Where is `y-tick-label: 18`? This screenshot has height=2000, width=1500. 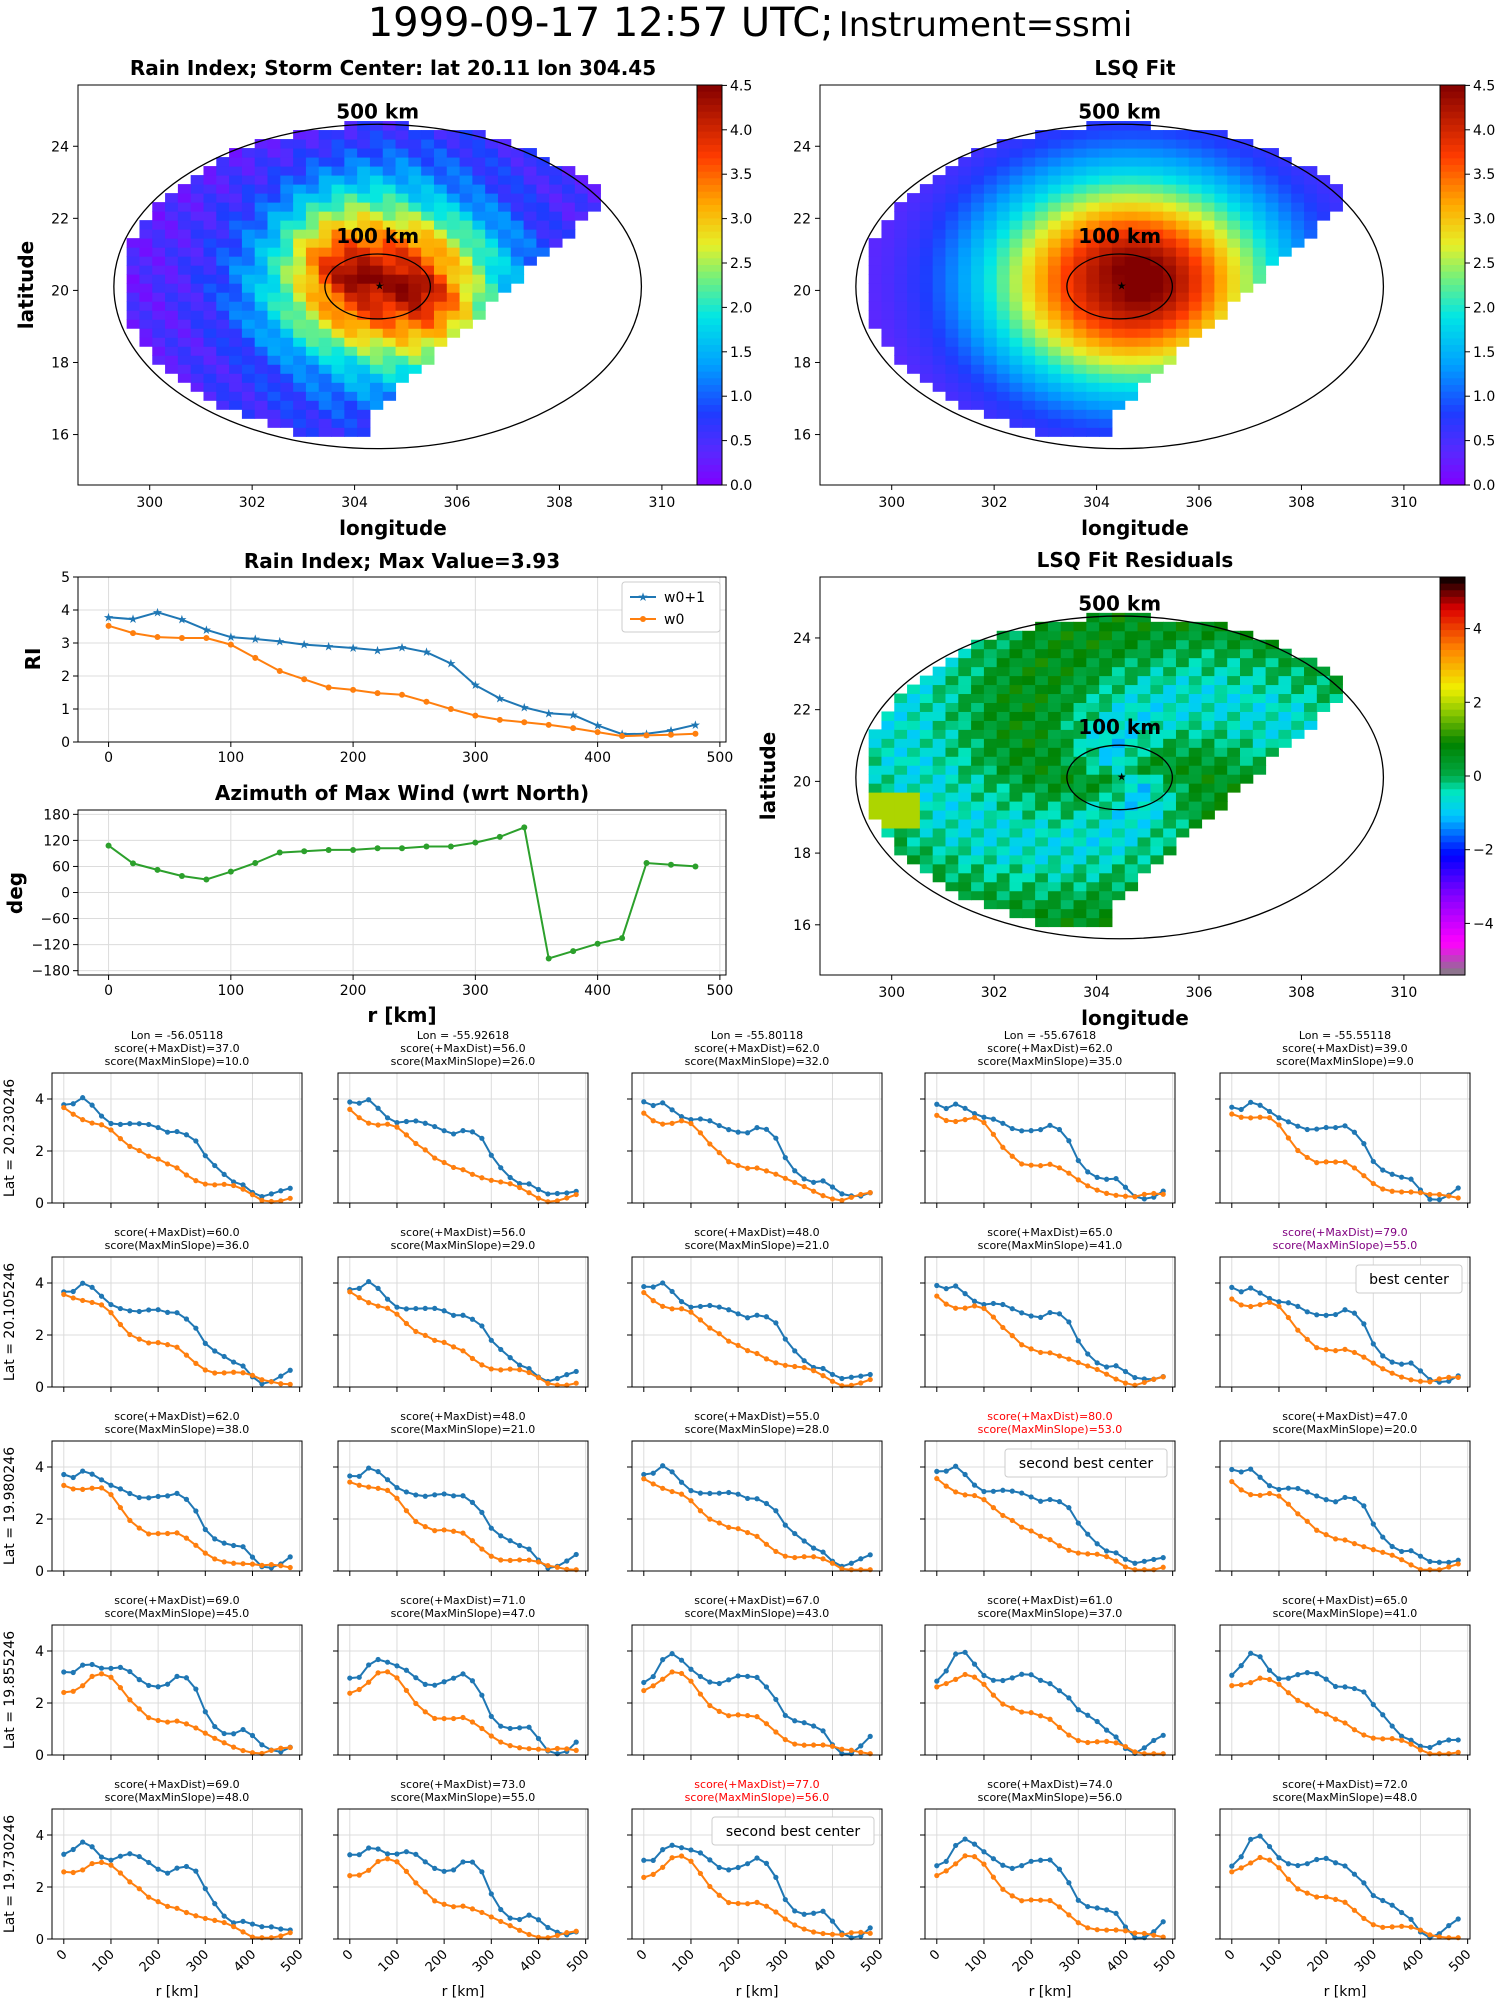
y-tick-label: 18 is located at coordinates (60, 363).